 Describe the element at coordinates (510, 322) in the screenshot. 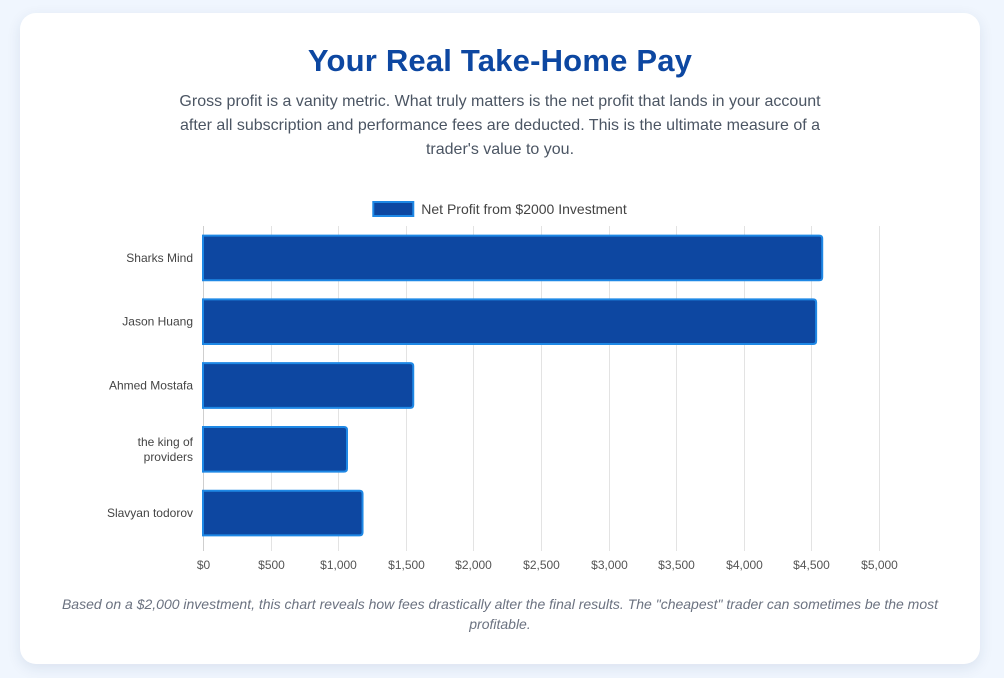

I see `bar-jason-huang` at that location.